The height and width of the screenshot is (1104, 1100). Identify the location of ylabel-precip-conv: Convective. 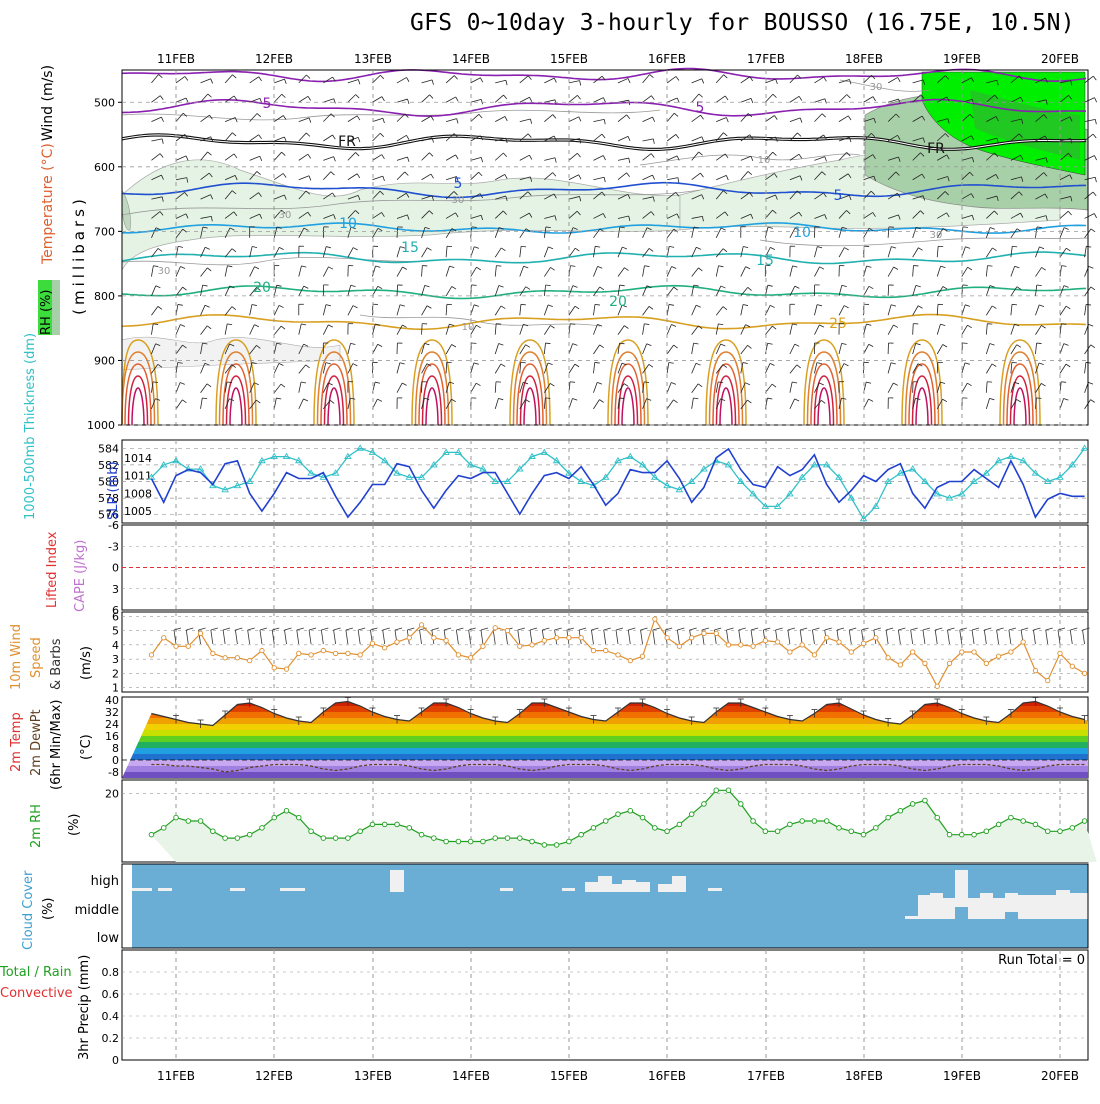
(36, 993).